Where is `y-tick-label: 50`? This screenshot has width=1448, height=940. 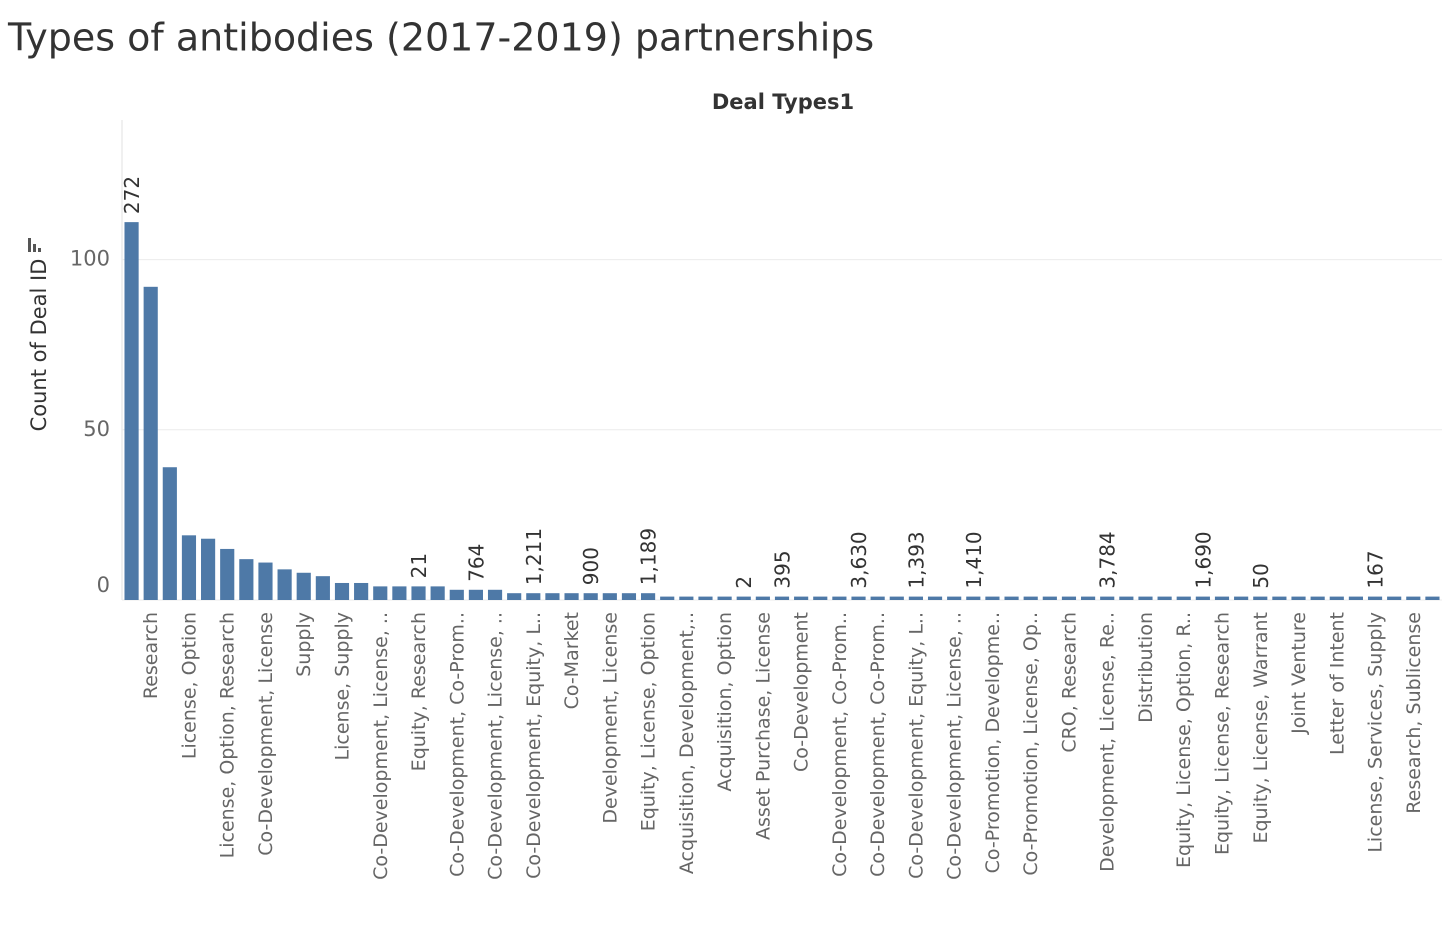 y-tick-label: 50 is located at coordinates (96, 429).